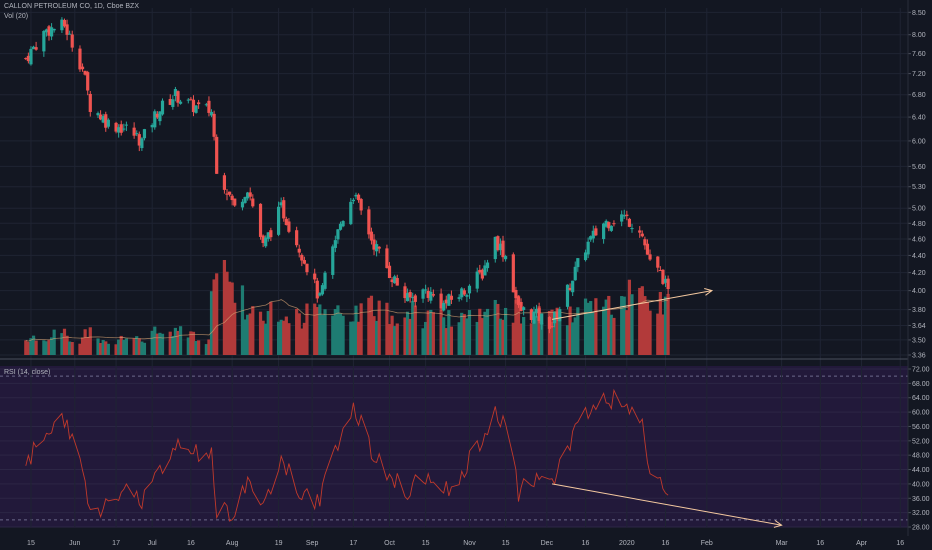  I want to click on price-tick-label: 6.80, so click(919, 95).